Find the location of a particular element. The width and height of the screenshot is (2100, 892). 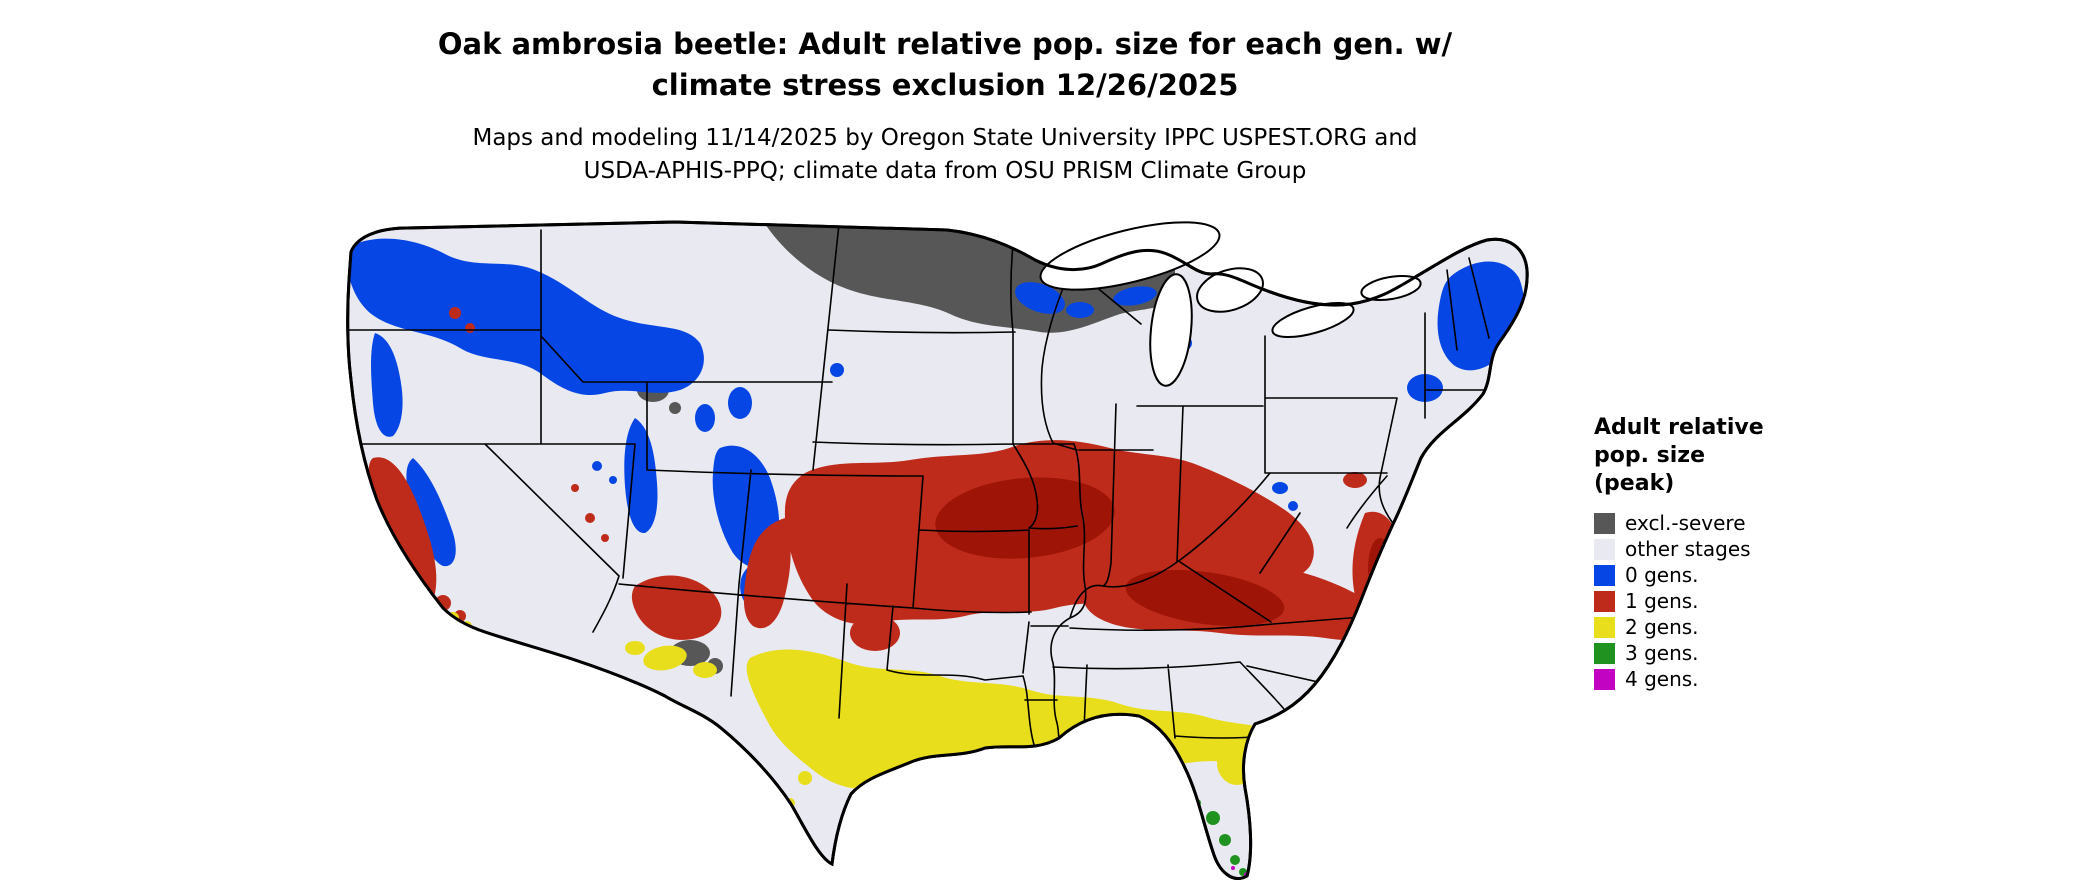

region-red-nevada2 is located at coordinates (605, 538).